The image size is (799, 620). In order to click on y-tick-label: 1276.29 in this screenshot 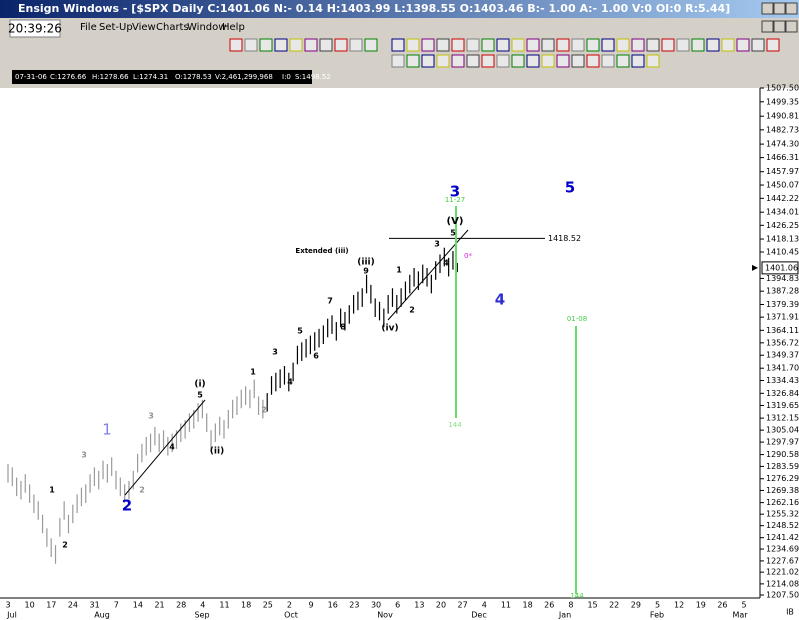, I will do `click(782, 478)`.